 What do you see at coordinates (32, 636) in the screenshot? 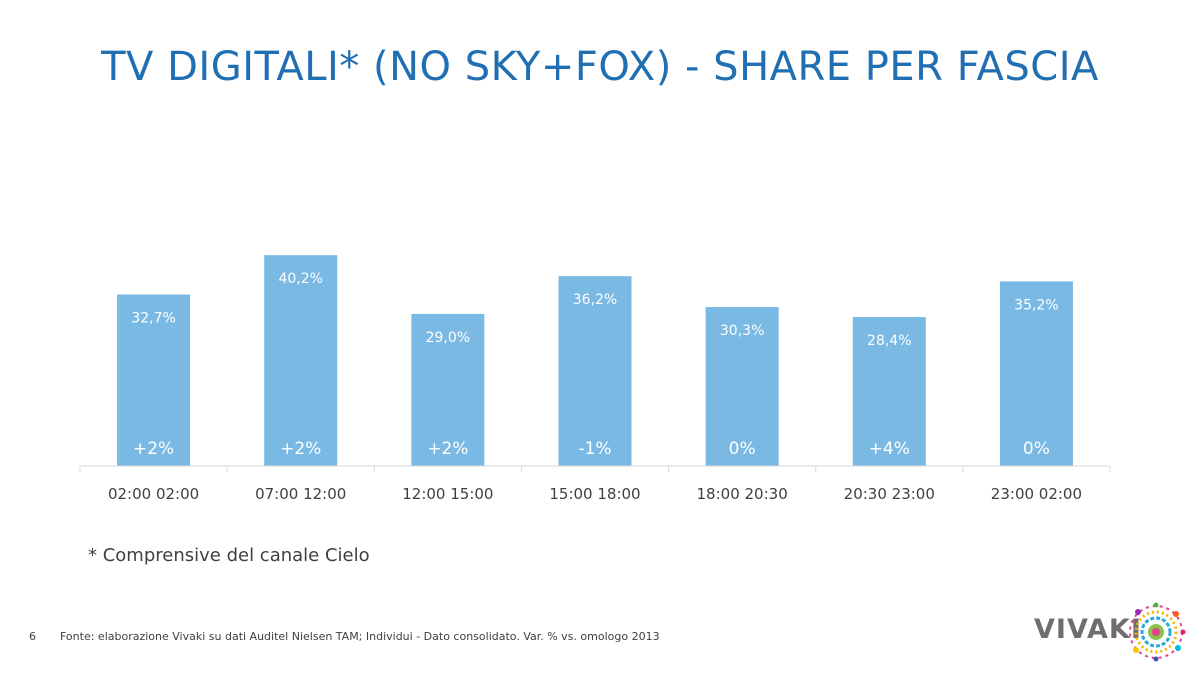
I see `page-number: 6` at bounding box center [32, 636].